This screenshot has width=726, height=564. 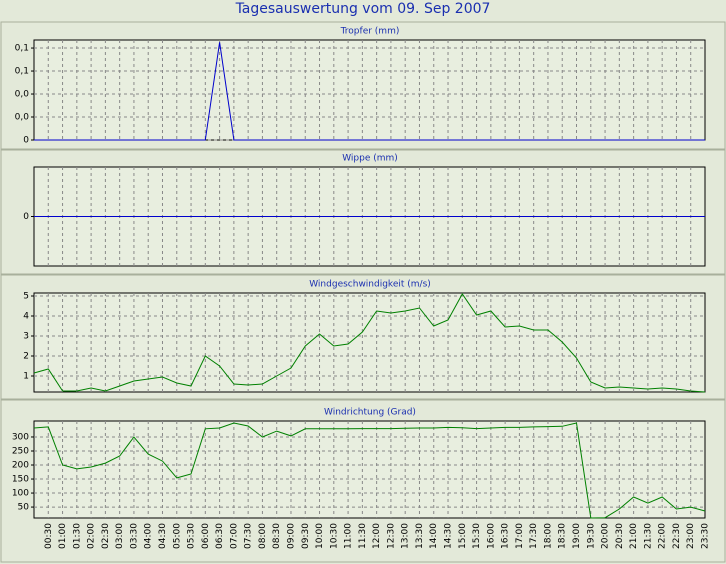 I want to click on x-tick-label: 01:30, so click(x=77, y=536).